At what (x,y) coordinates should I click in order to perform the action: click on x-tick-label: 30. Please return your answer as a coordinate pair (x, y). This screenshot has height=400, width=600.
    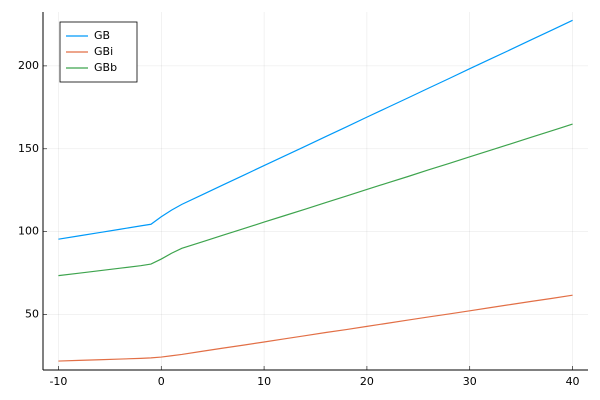
    Looking at the image, I should click on (470, 381).